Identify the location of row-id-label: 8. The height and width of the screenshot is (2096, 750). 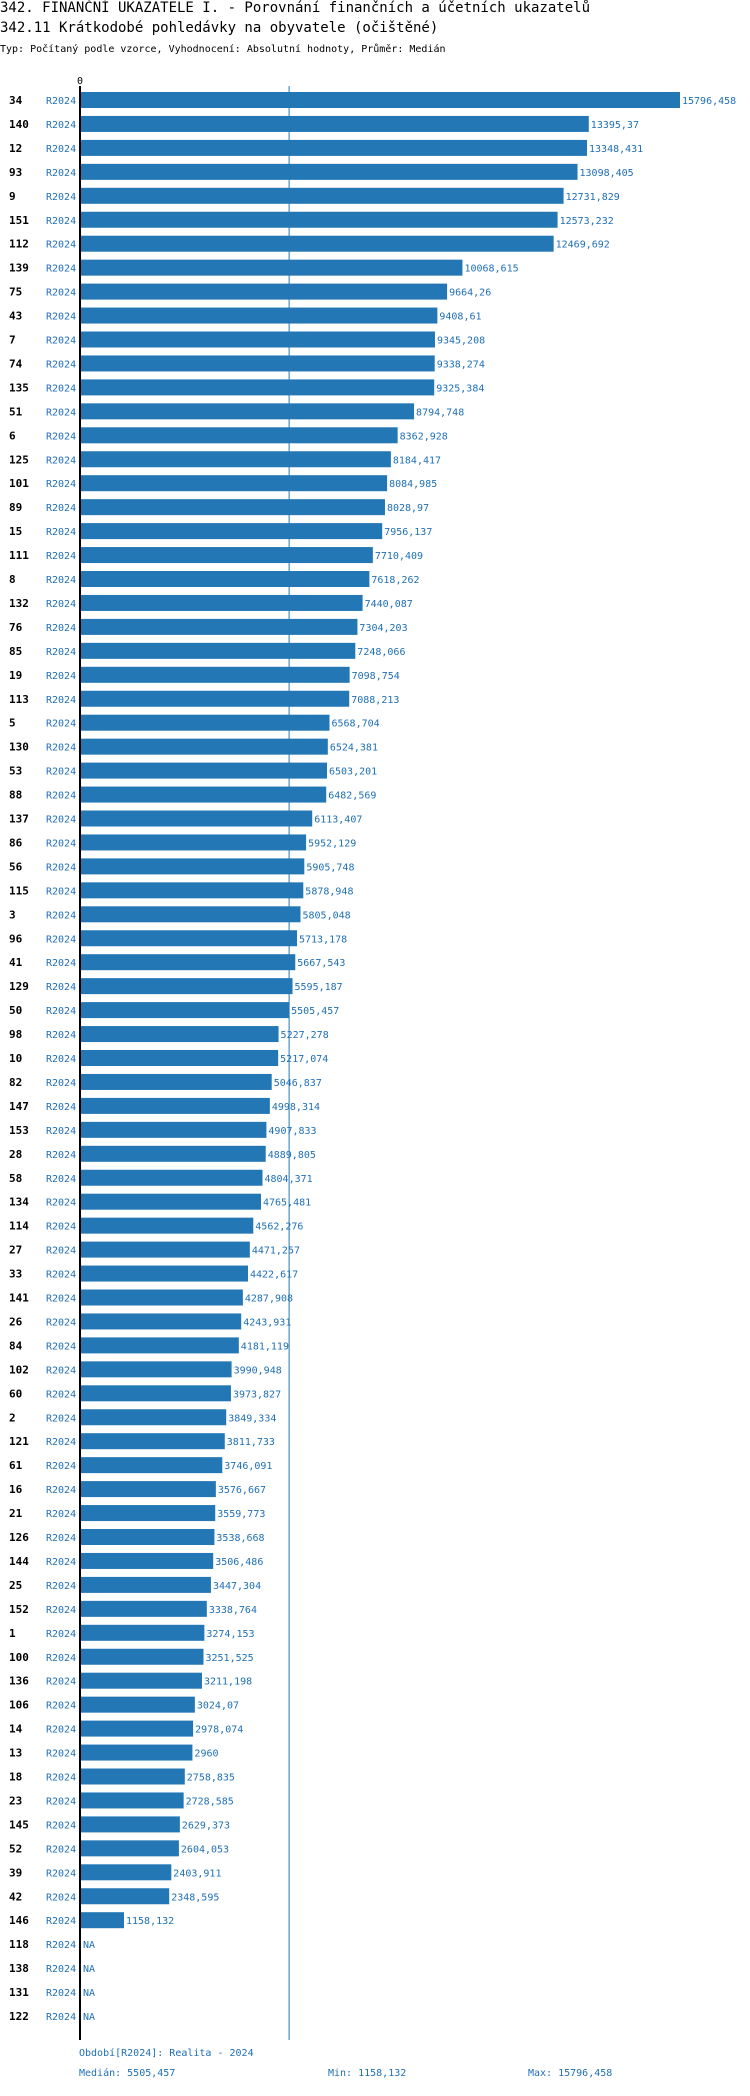
(12, 579).